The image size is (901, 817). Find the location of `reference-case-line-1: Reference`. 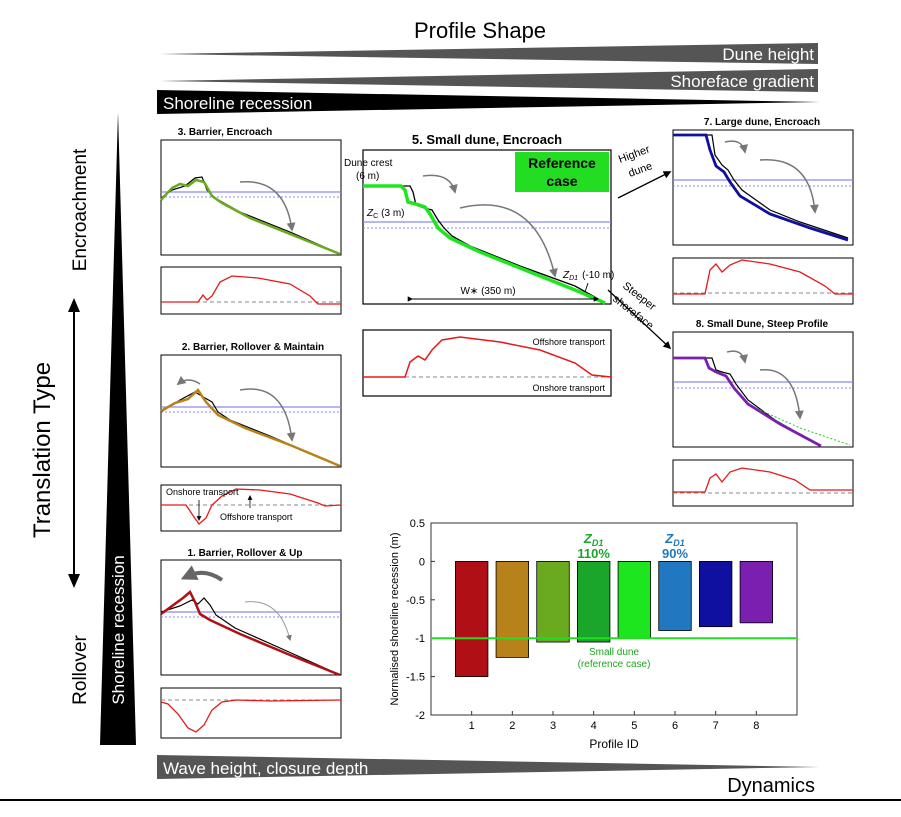

reference-case-line-1: Reference is located at coordinates (562, 163).